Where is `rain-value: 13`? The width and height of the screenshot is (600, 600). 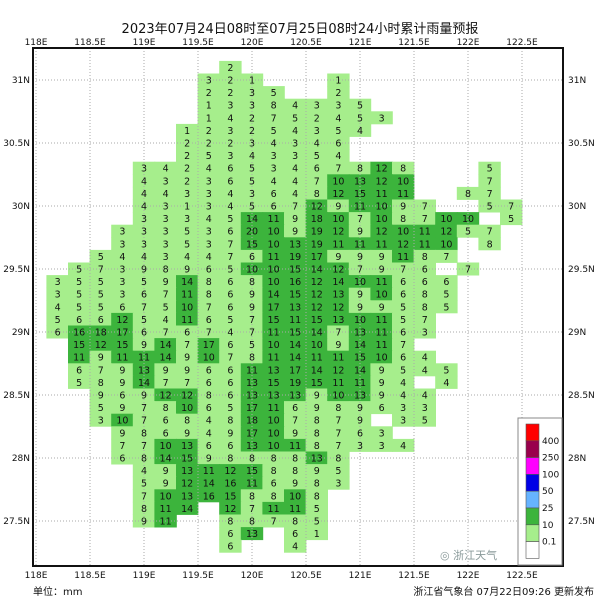
rain-value: 13 is located at coordinates (295, 396).